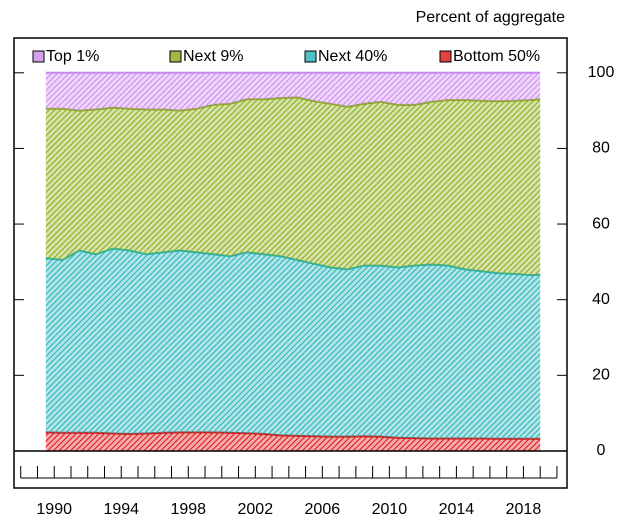 The width and height of the screenshot is (632, 525). I want to click on legend-label: Next 9%, so click(213, 56).